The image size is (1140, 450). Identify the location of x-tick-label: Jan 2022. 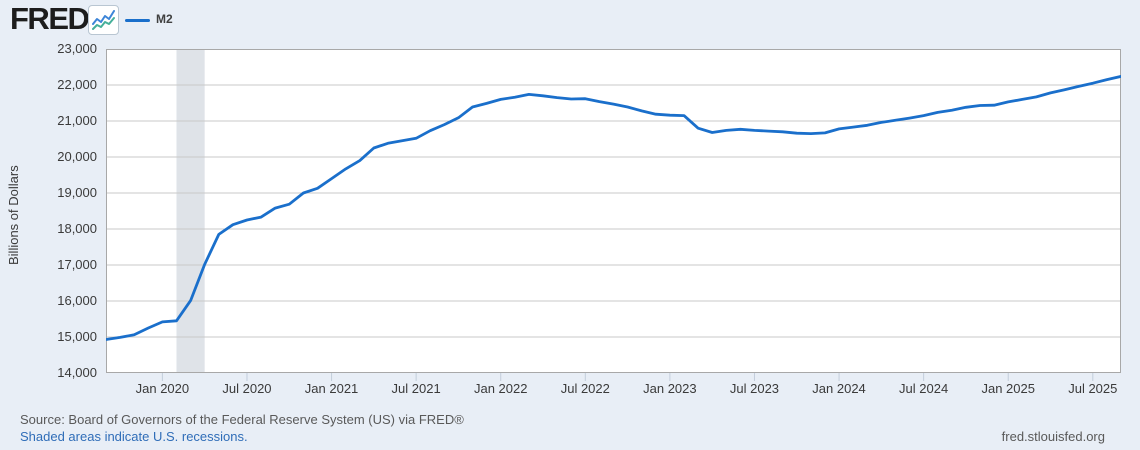
(500, 388).